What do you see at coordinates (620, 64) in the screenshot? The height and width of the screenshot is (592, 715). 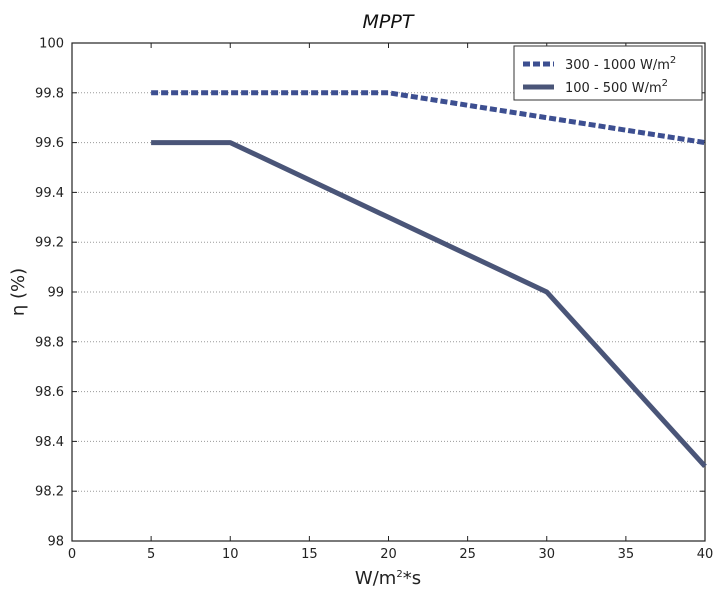 I see `legend-label-series-1: 300 - 1000 W/m2` at bounding box center [620, 64].